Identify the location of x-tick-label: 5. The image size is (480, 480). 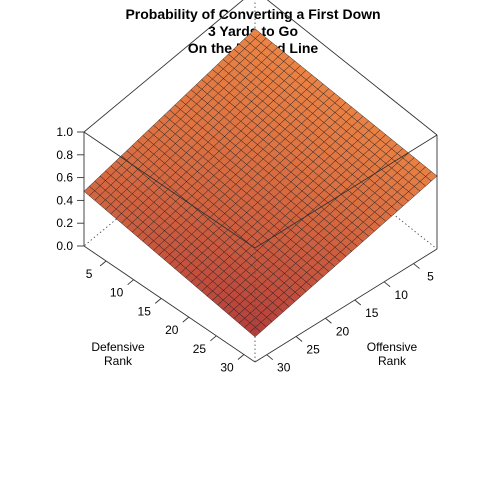
(89, 274).